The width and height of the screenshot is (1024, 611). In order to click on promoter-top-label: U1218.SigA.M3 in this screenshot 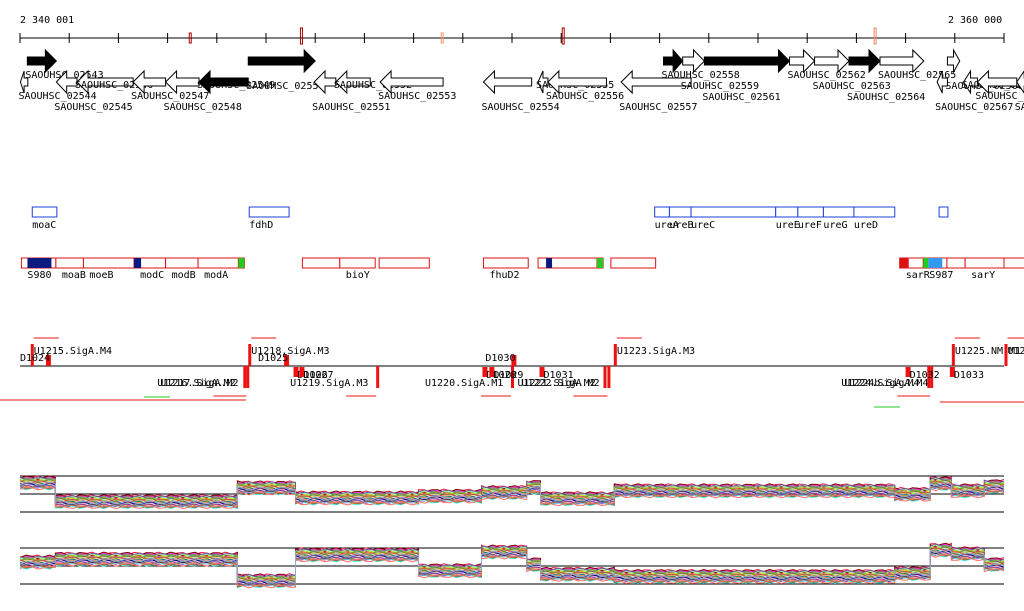, I will do `click(290, 351)`.